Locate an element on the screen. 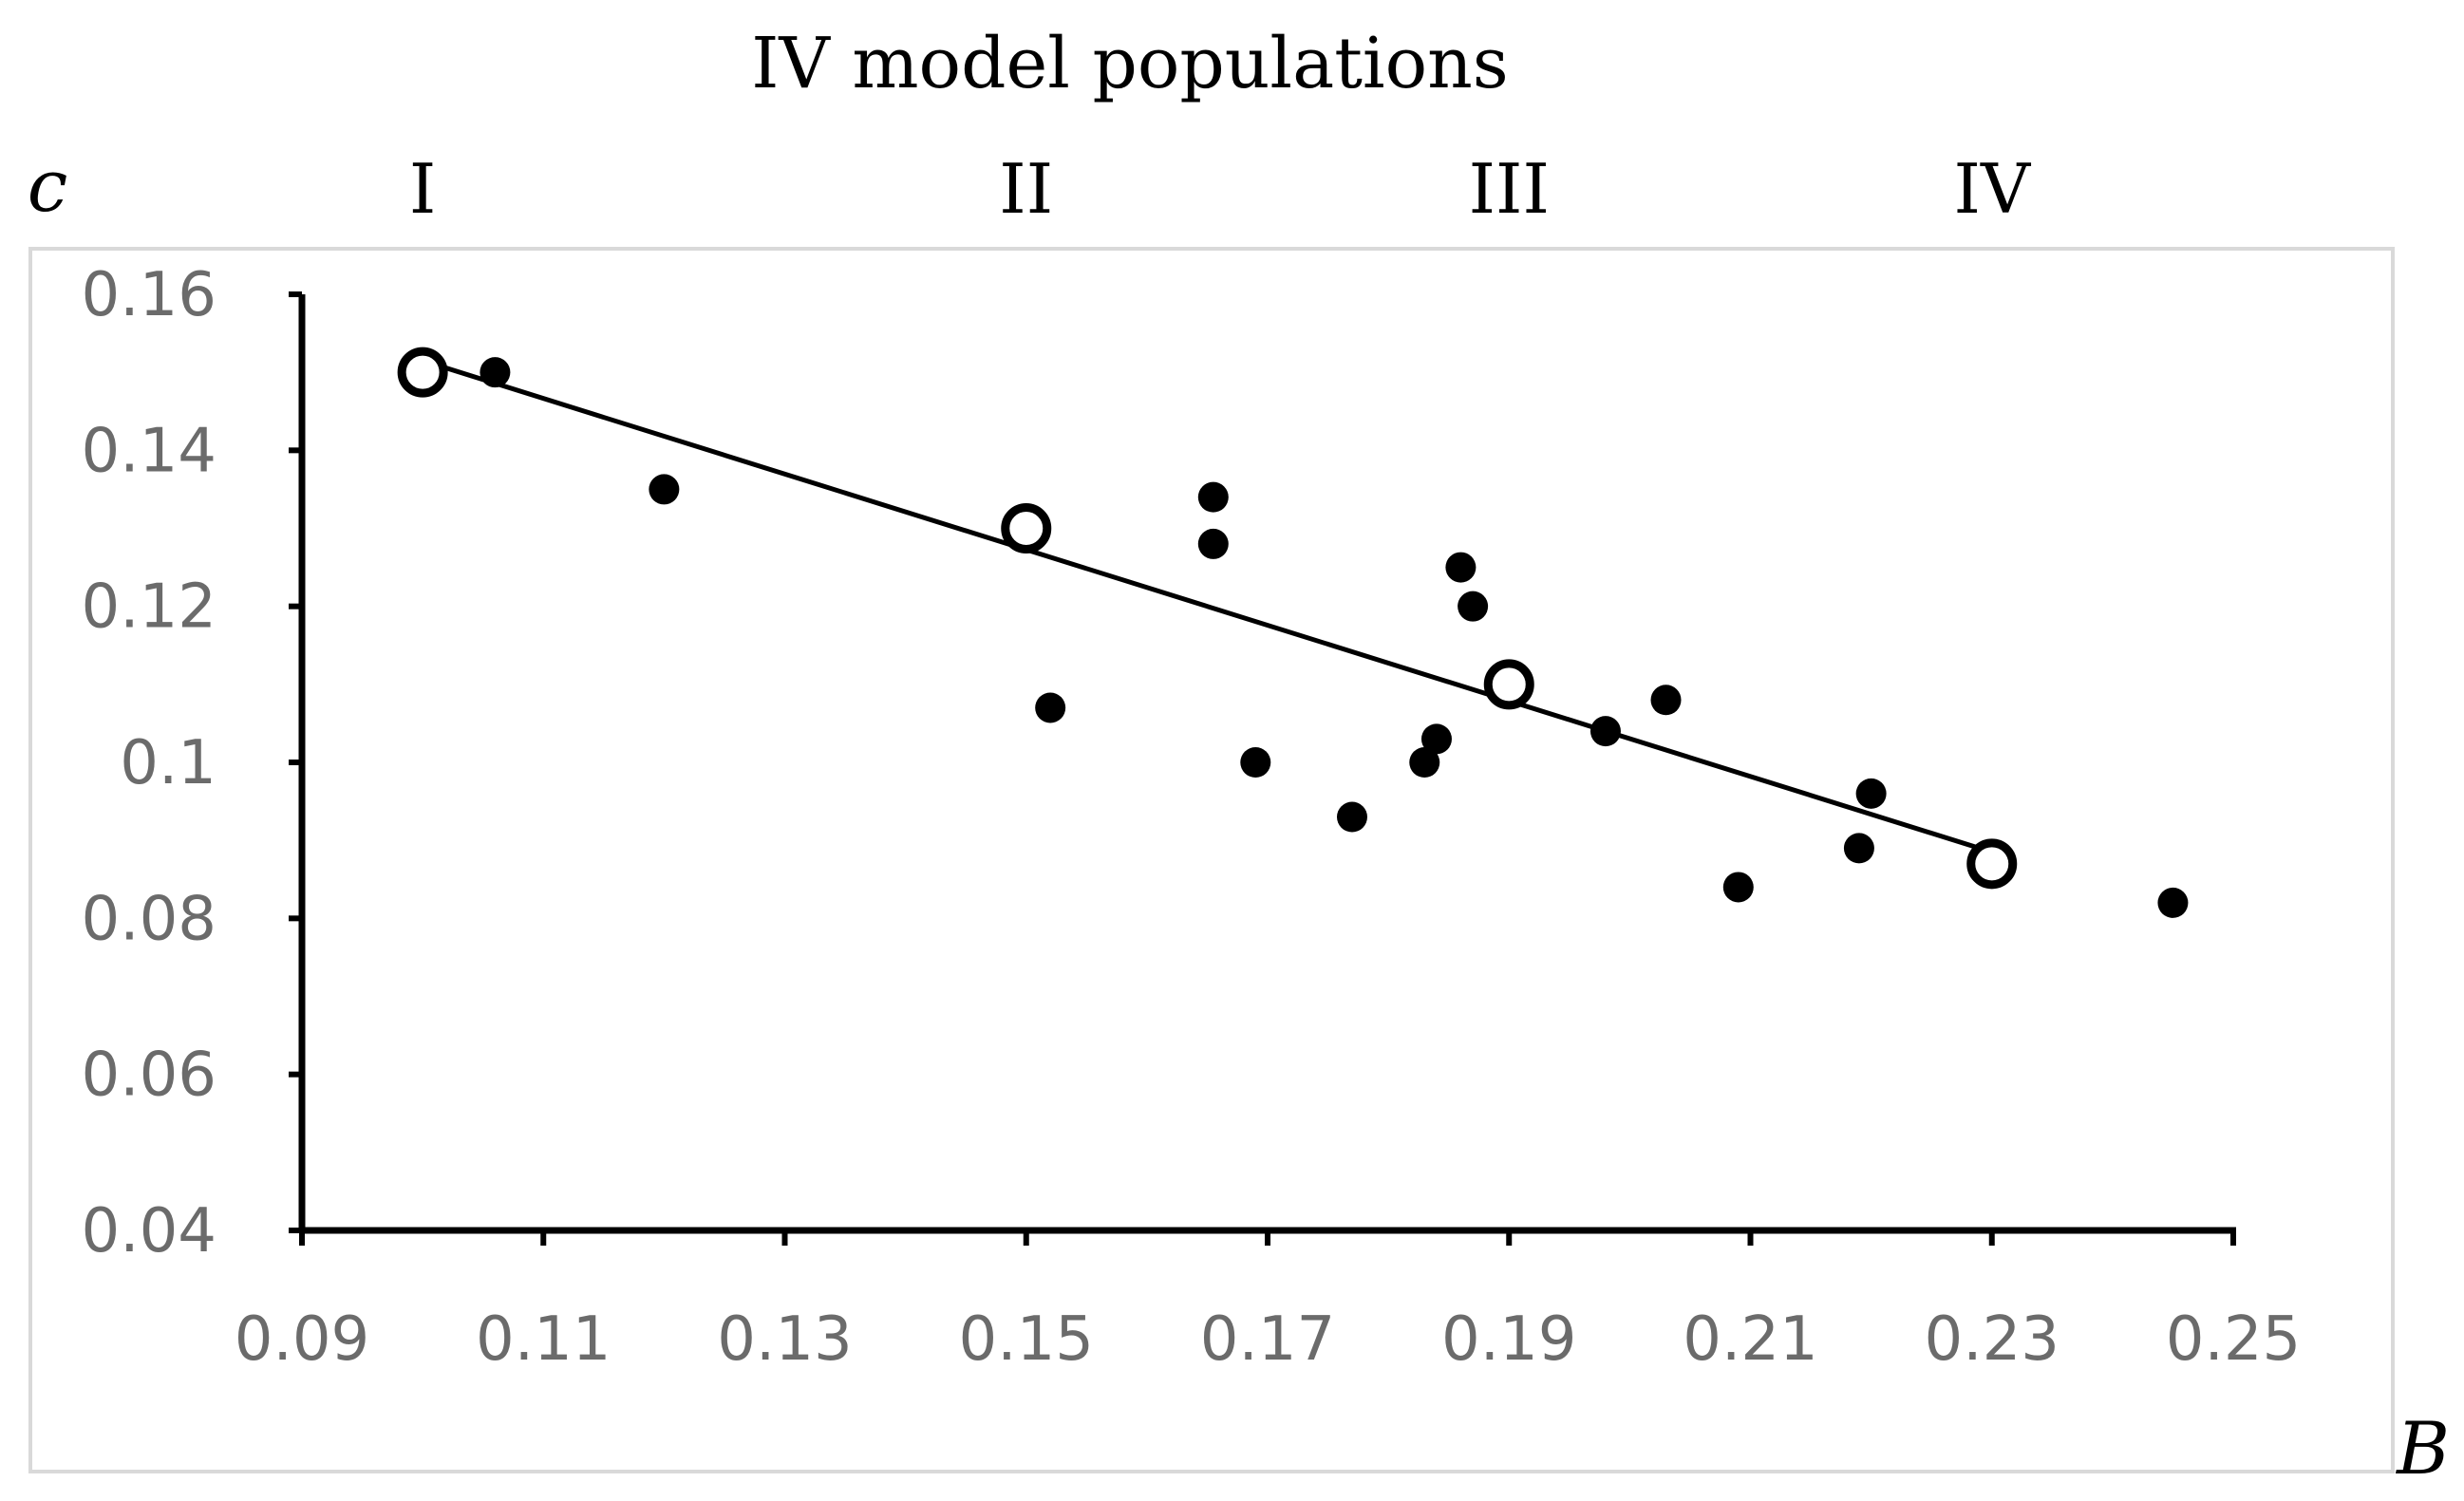  chart-title: IV model populations is located at coordinates (1130, 63).